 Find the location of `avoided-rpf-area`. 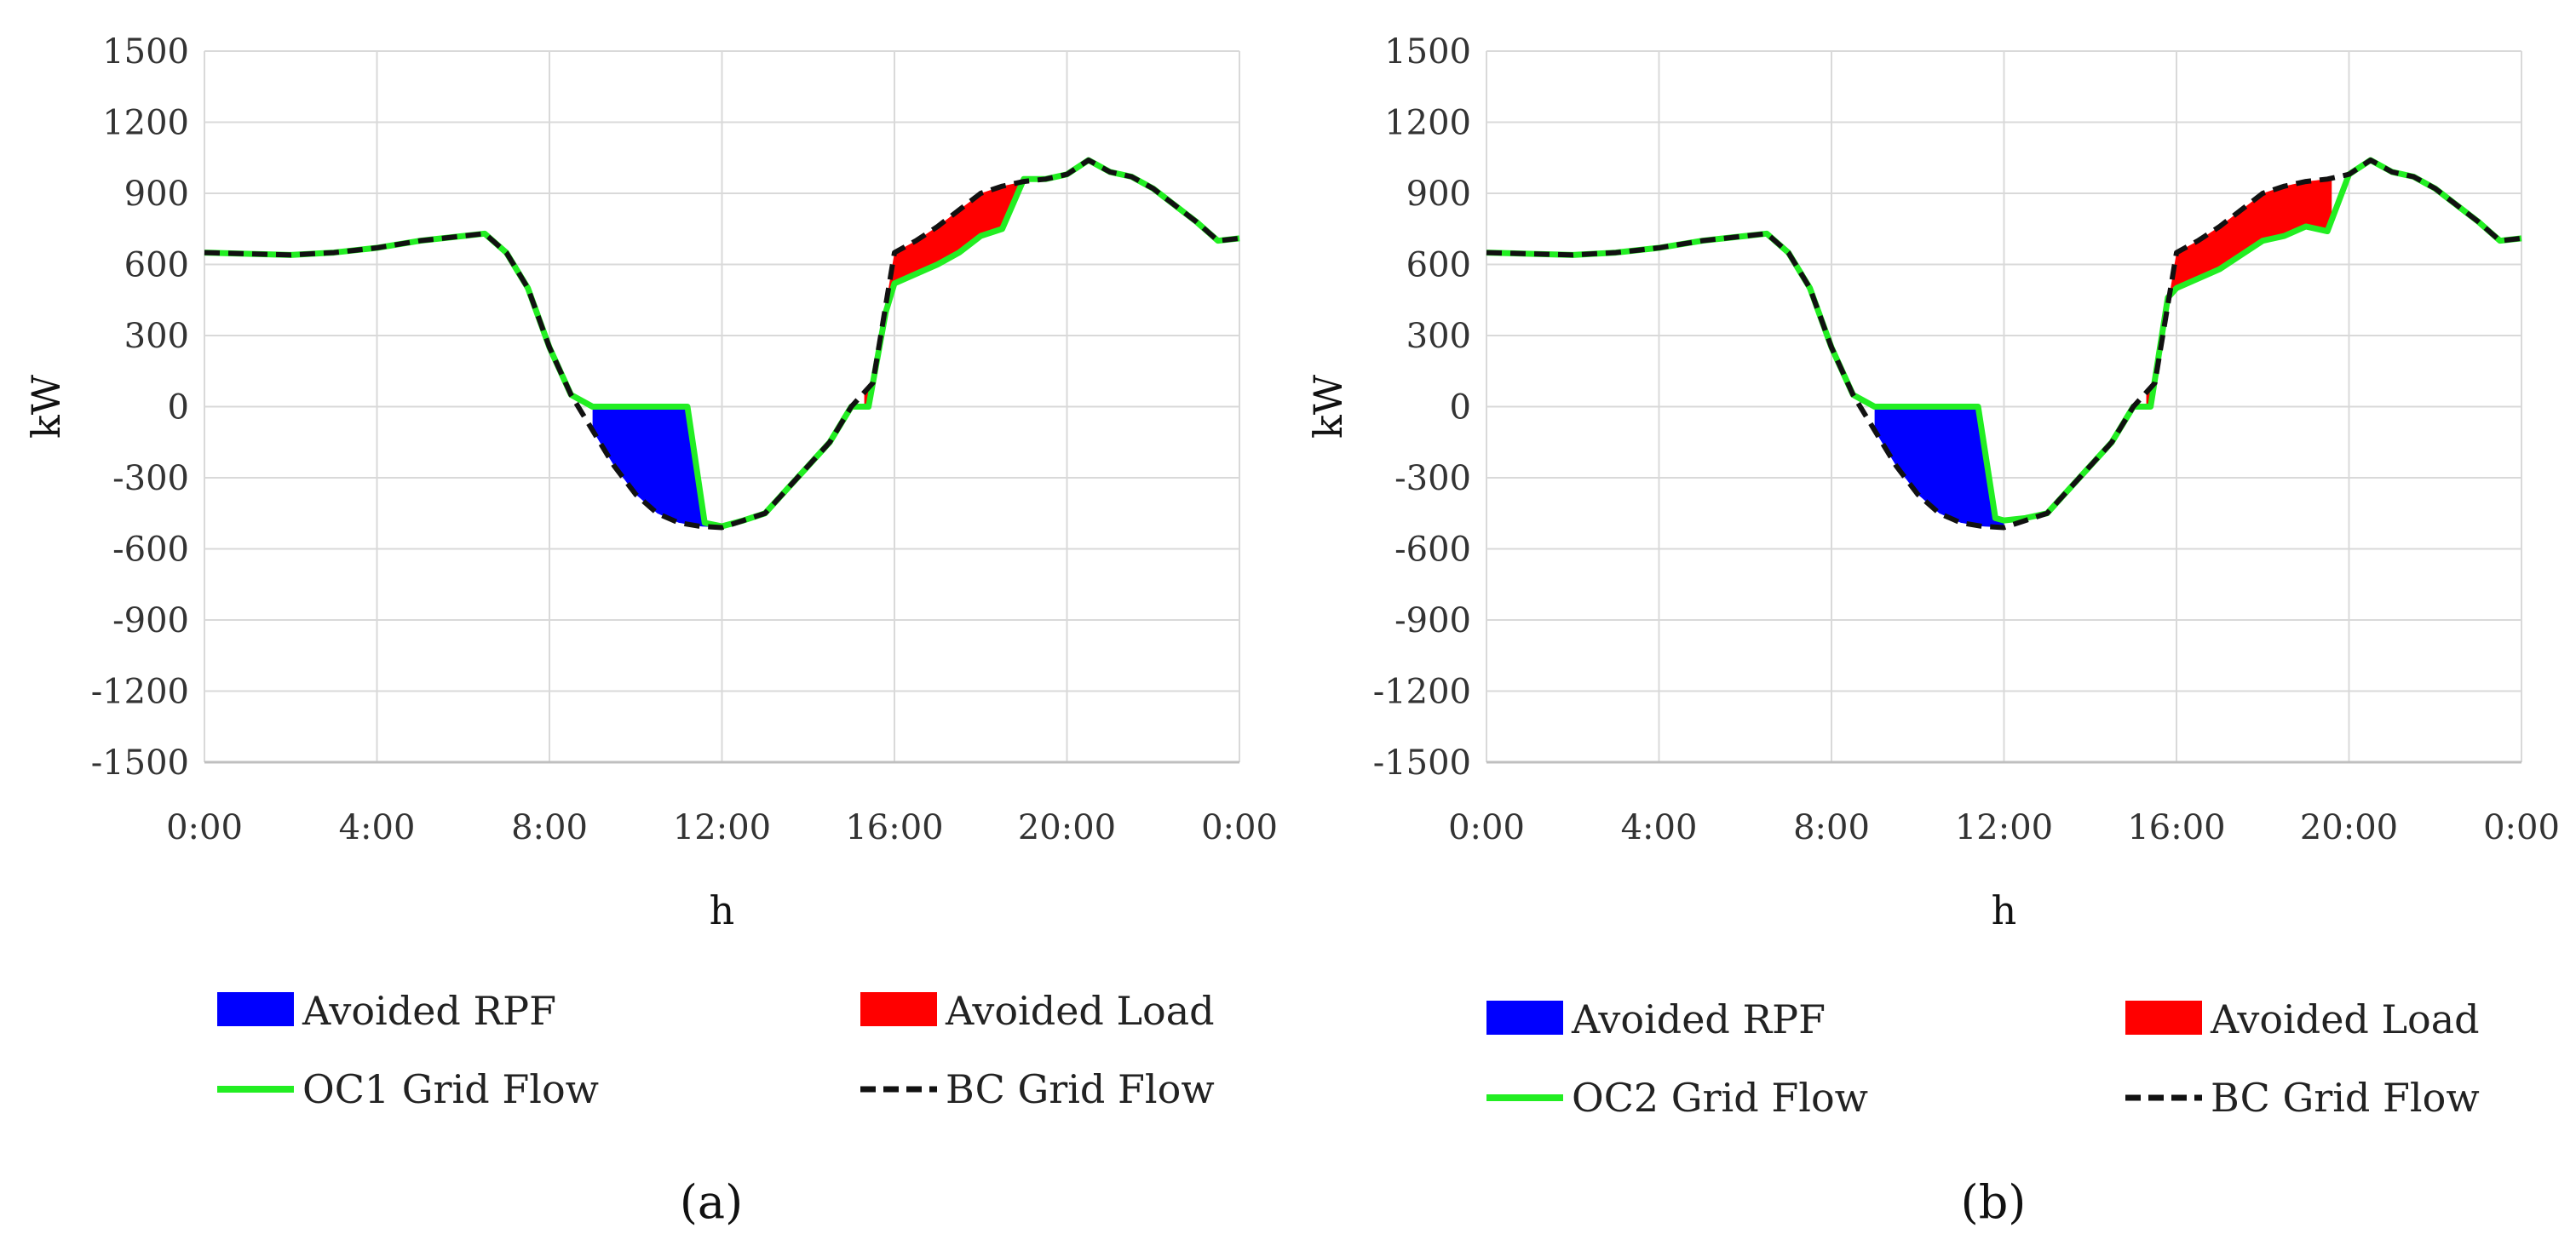

avoided-rpf-area is located at coordinates (1939, 467).